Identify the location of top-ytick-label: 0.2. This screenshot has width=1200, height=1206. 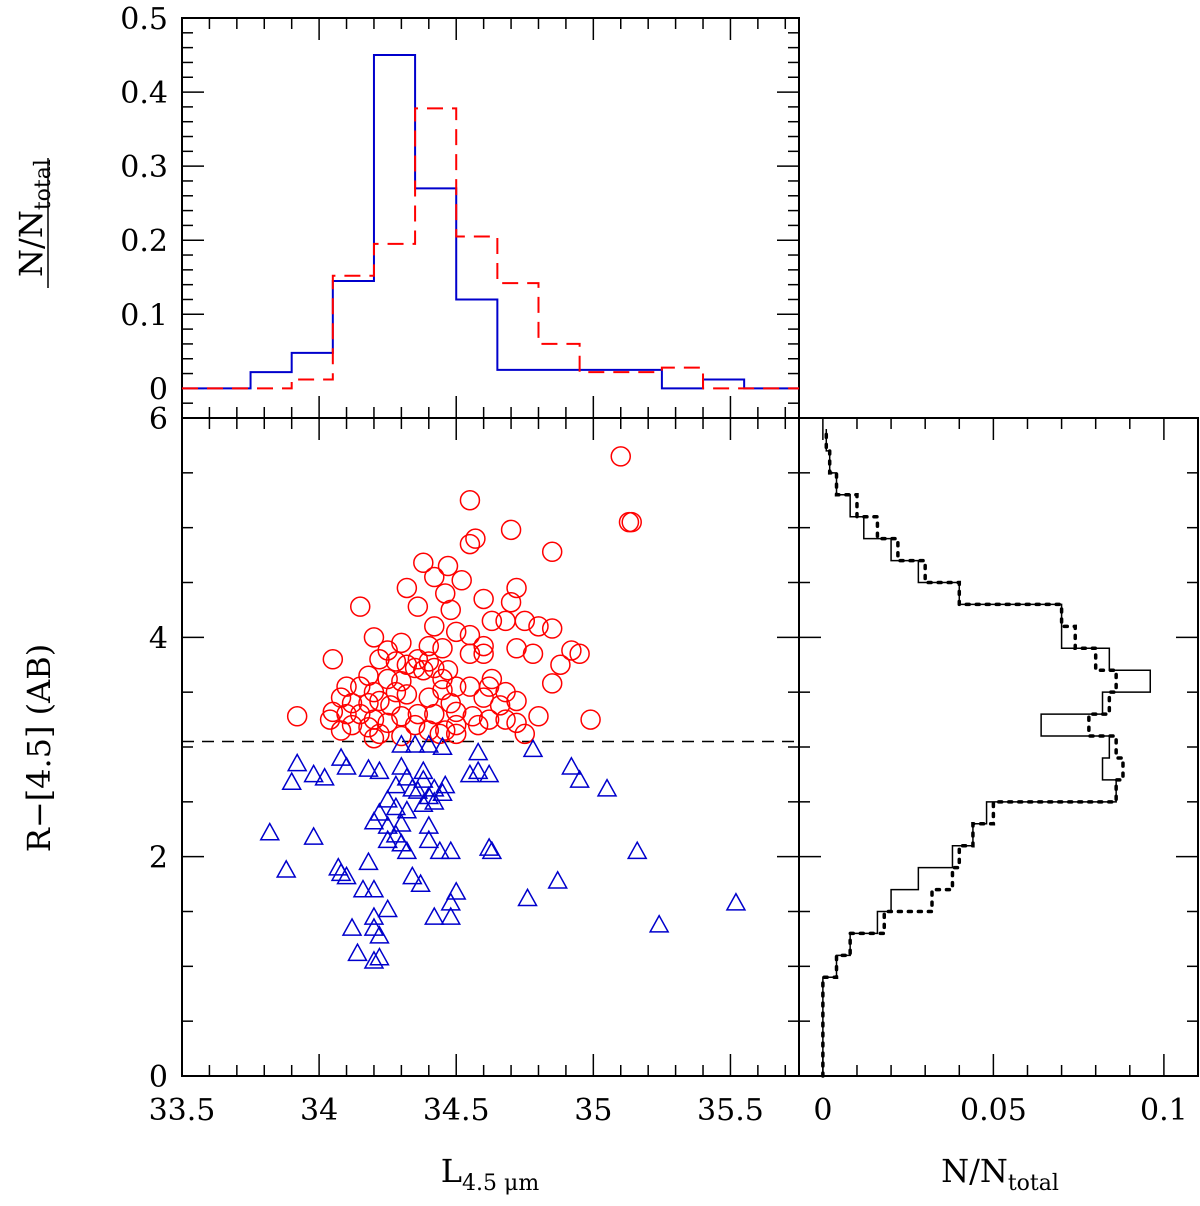
(144, 241).